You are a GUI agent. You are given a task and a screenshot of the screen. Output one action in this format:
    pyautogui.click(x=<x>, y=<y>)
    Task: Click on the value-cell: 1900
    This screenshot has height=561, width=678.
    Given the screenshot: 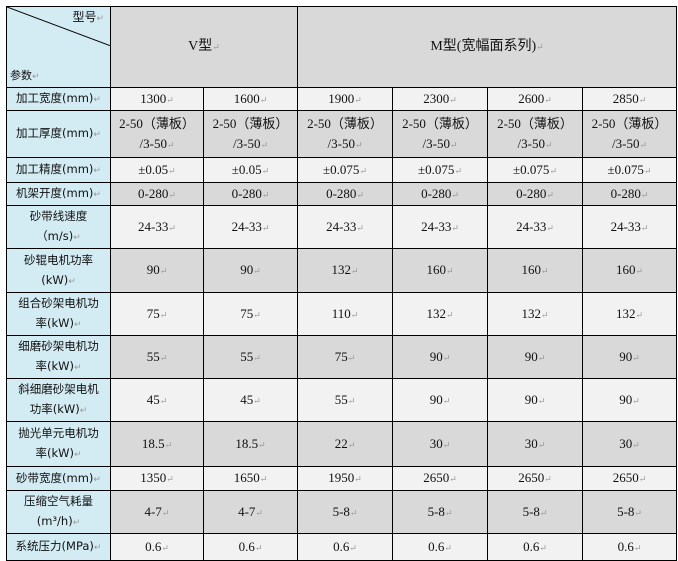 What is the action you would take?
    pyautogui.click(x=345, y=98)
    